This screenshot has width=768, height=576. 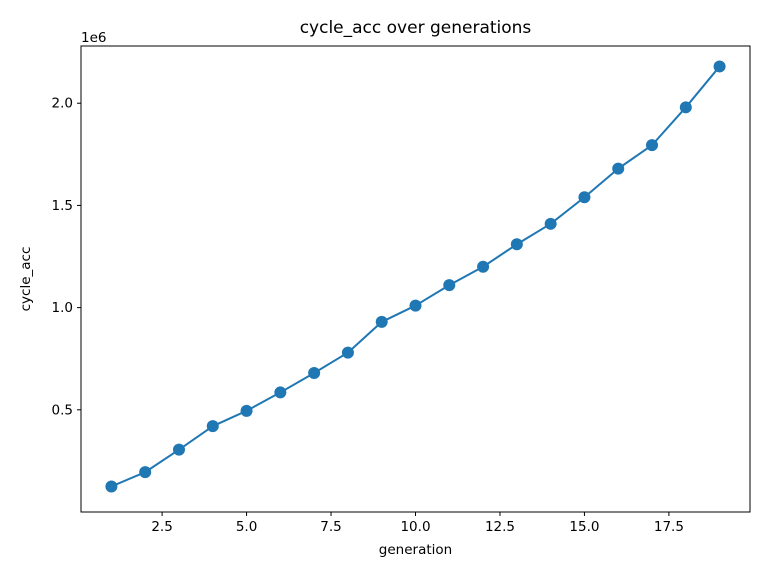 I want to click on x-tick-label: 12.5, so click(x=500, y=527).